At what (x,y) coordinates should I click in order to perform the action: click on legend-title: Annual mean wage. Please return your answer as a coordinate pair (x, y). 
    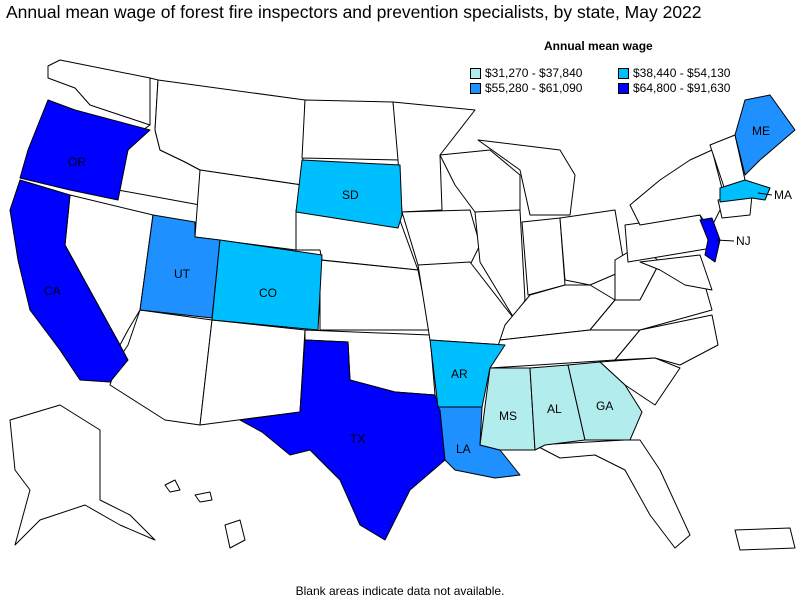
    Looking at the image, I should click on (598, 46).